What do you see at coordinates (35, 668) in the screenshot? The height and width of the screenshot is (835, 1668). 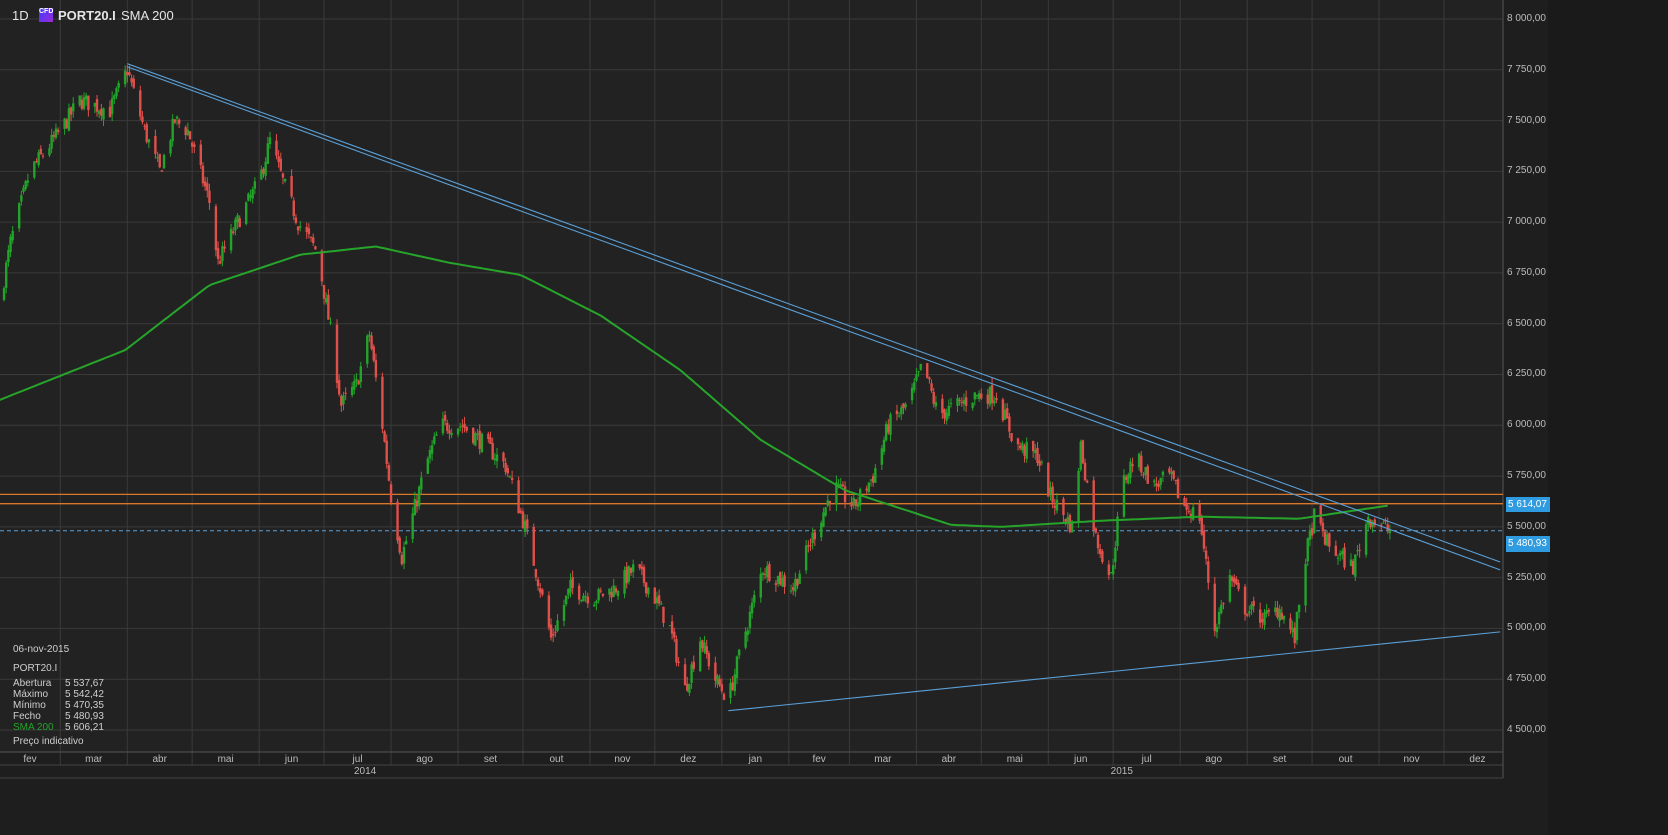 I see `info-symbol: PORT20.I` at bounding box center [35, 668].